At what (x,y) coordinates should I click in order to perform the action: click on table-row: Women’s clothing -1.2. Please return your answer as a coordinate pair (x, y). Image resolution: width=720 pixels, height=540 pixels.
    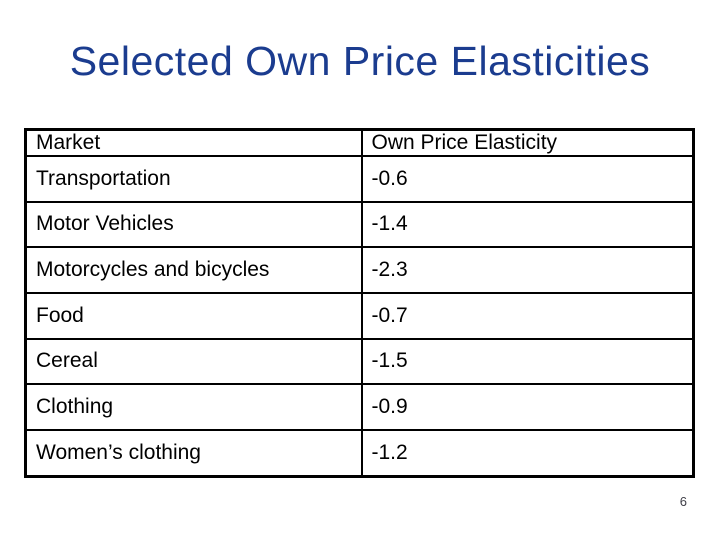
    Looking at the image, I should click on (359, 453).